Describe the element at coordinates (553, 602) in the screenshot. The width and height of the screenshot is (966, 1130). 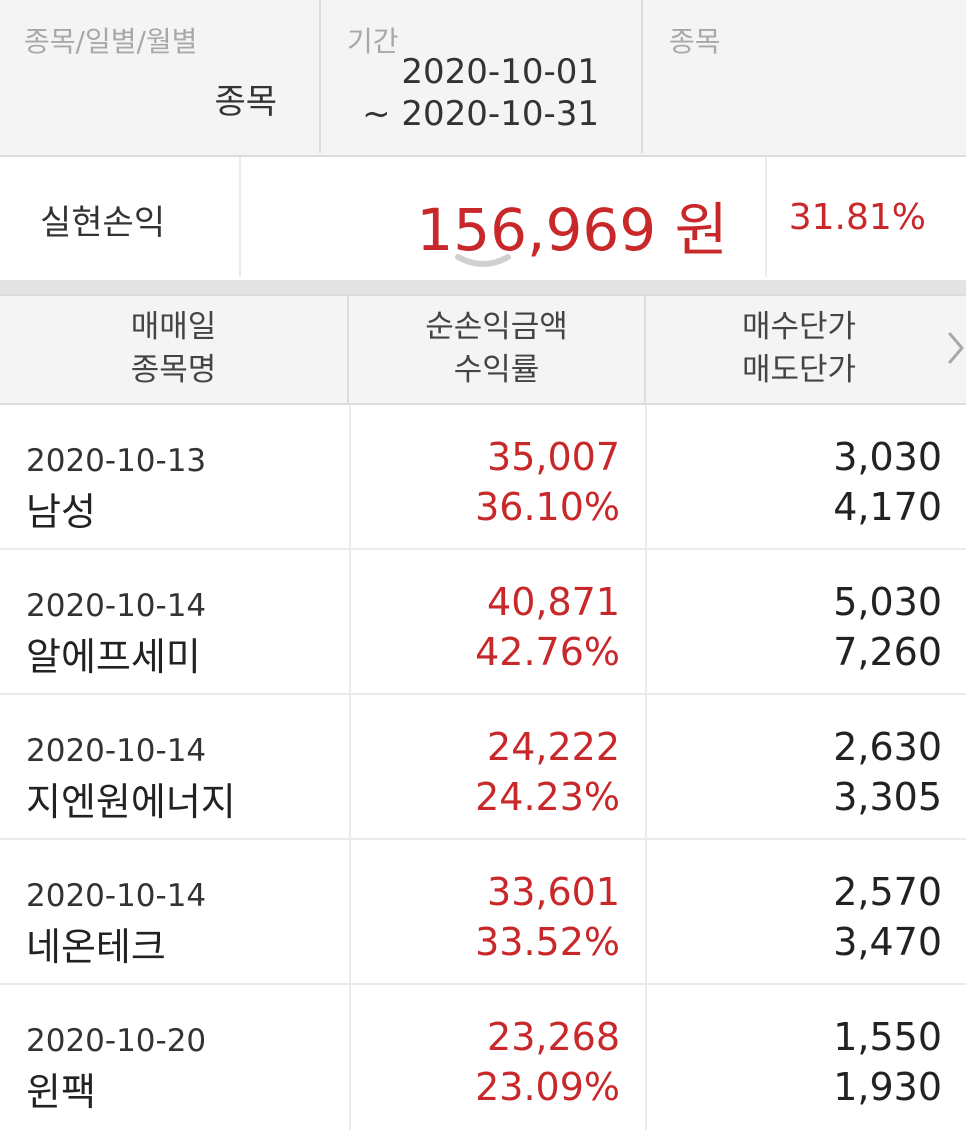
I see `net-profit: 40,871` at that location.